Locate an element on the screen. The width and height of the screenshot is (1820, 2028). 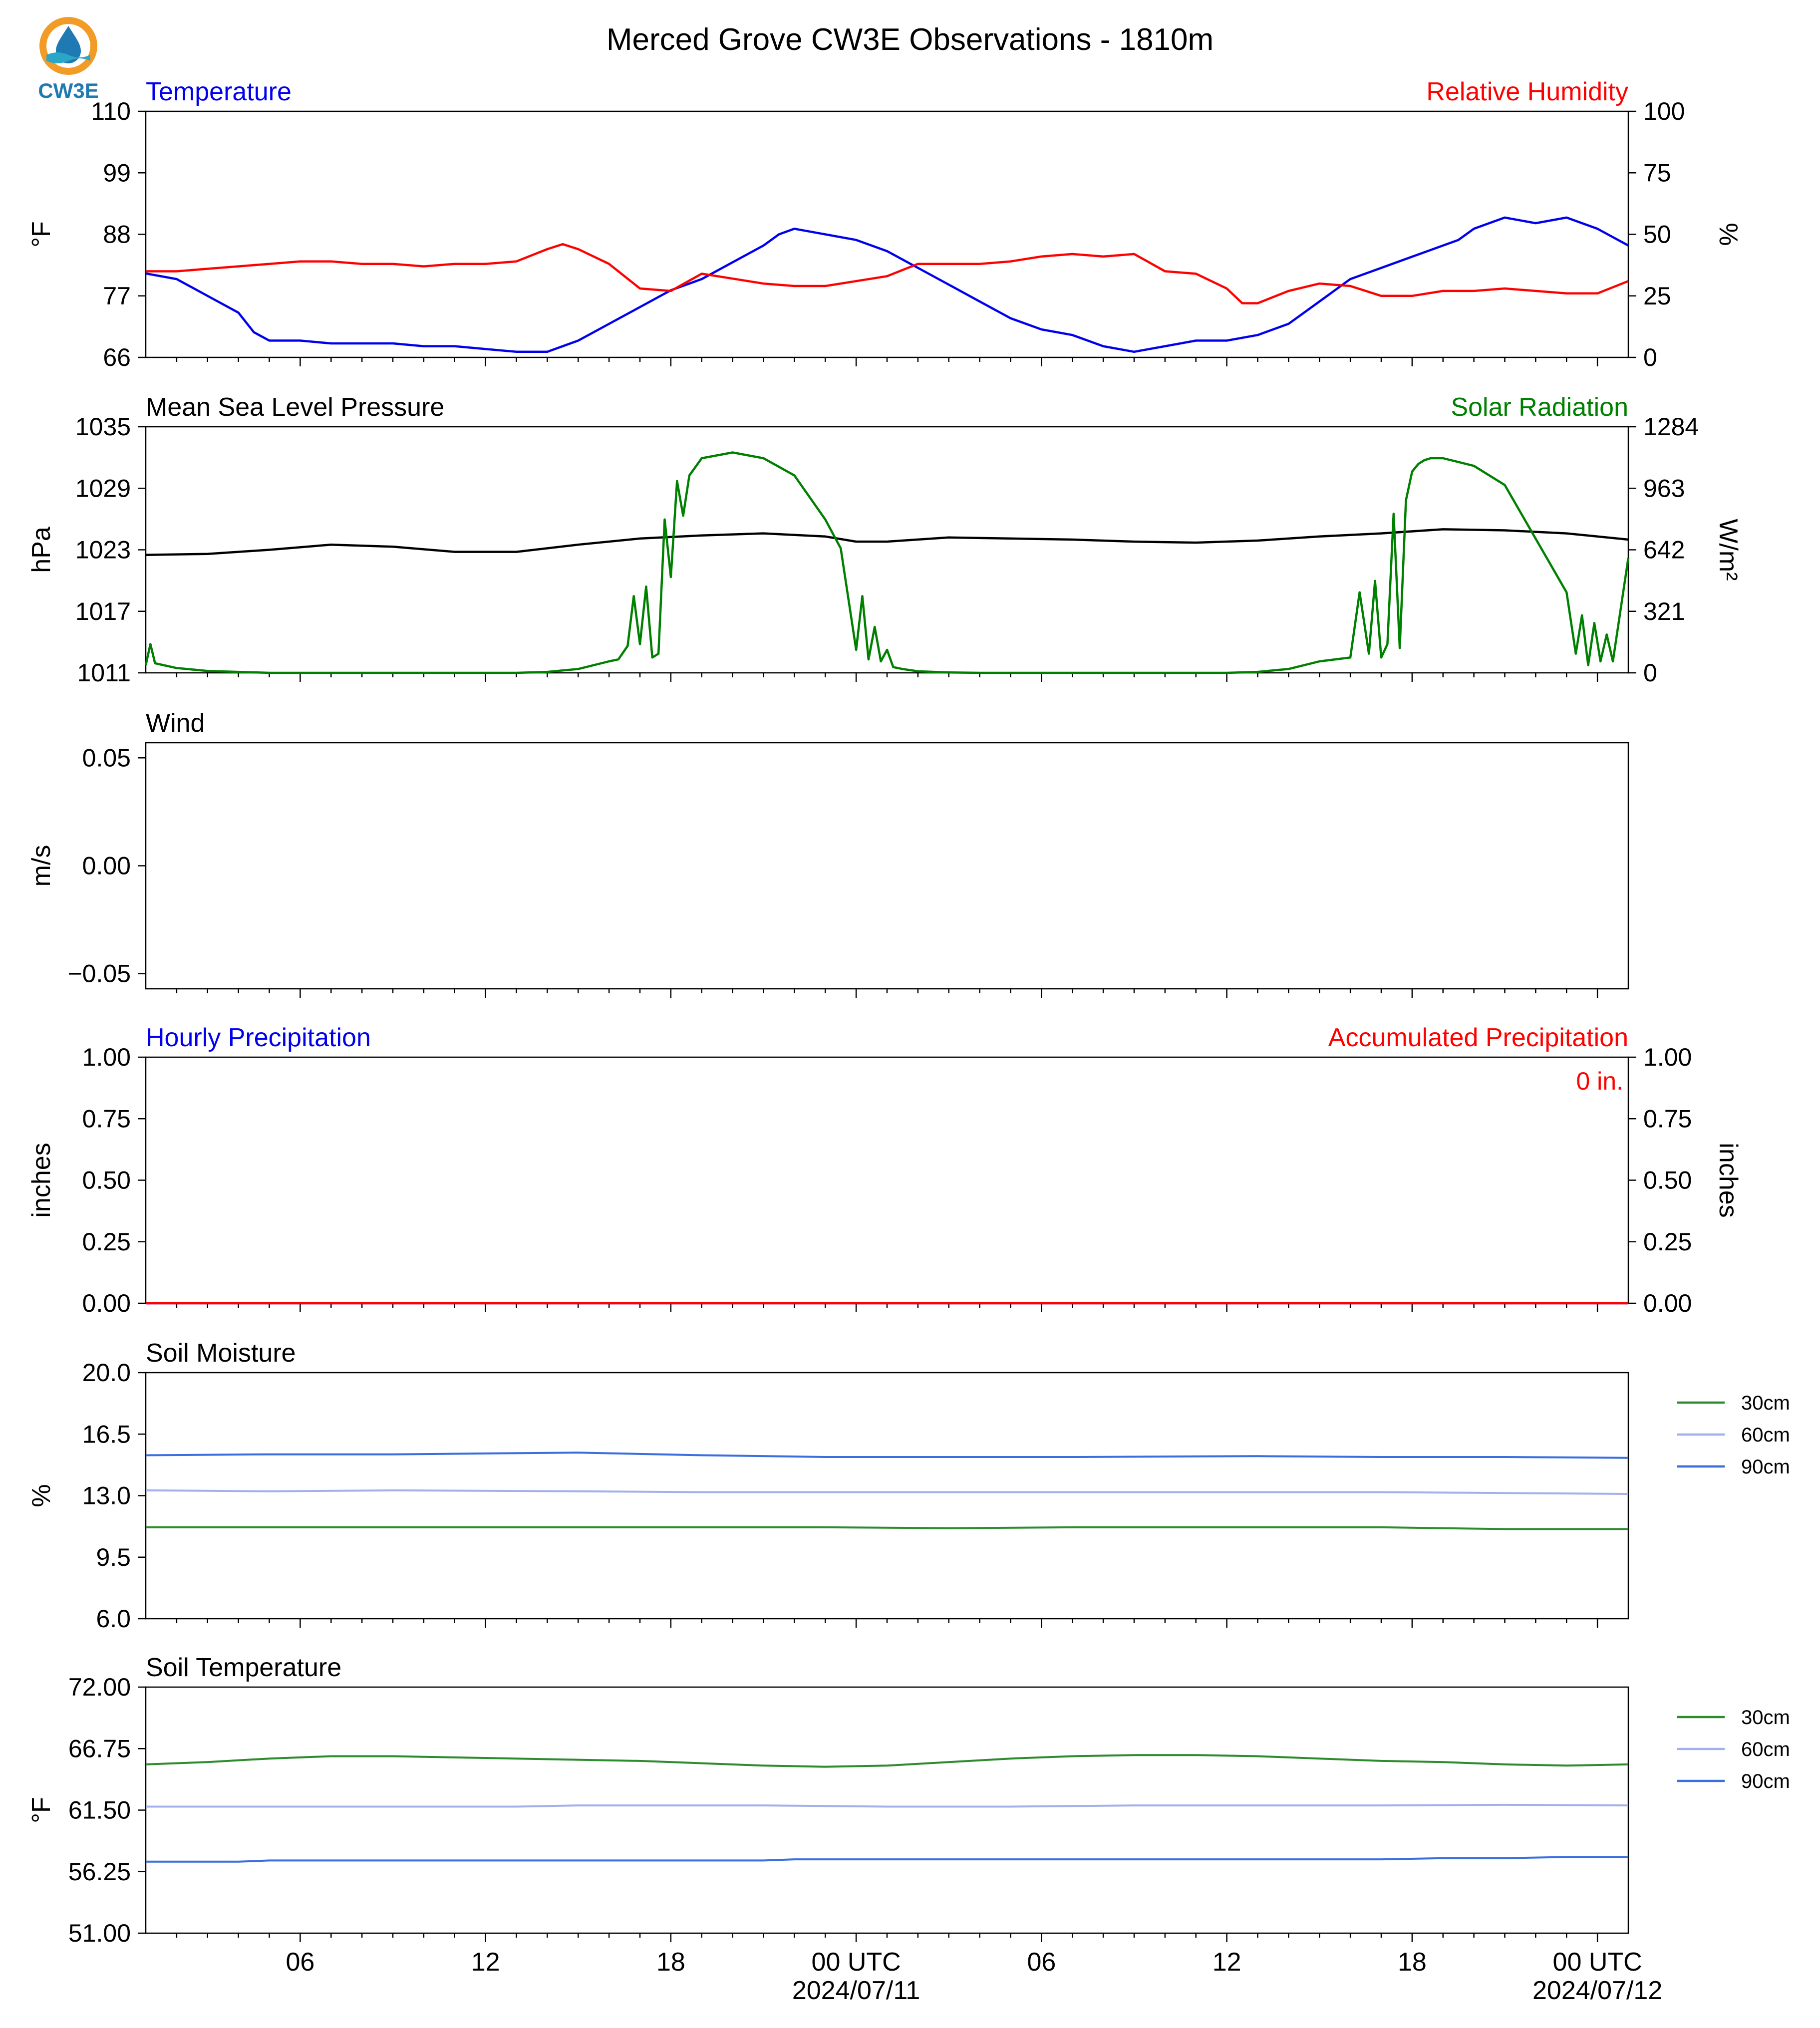
y-right-tick-label: 0.75 is located at coordinates (1667, 1119).